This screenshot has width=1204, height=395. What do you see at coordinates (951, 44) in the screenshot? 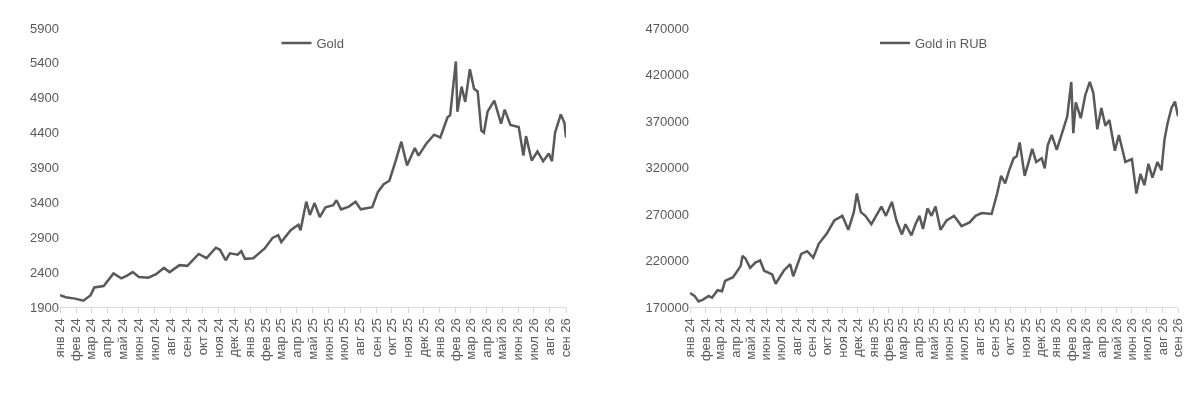
I see `legend-label: Gold in RUB` at bounding box center [951, 44].